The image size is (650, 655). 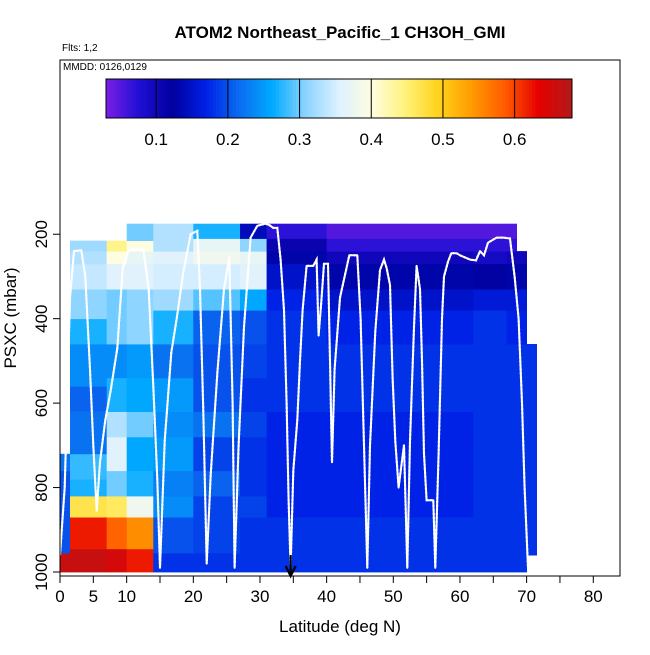 What do you see at coordinates (393, 596) in the screenshot?
I see `x-tick-label-6: 50` at bounding box center [393, 596].